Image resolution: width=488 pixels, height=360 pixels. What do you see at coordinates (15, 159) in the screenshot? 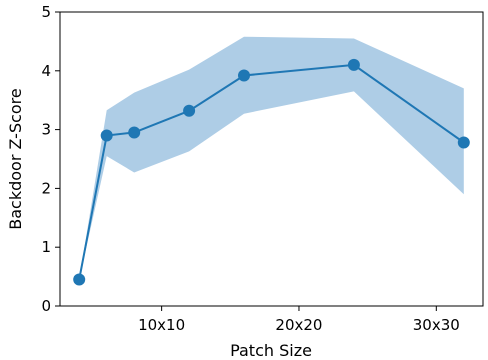
I see `y-axis-label: Backdoor Z-Score` at bounding box center [15, 159].